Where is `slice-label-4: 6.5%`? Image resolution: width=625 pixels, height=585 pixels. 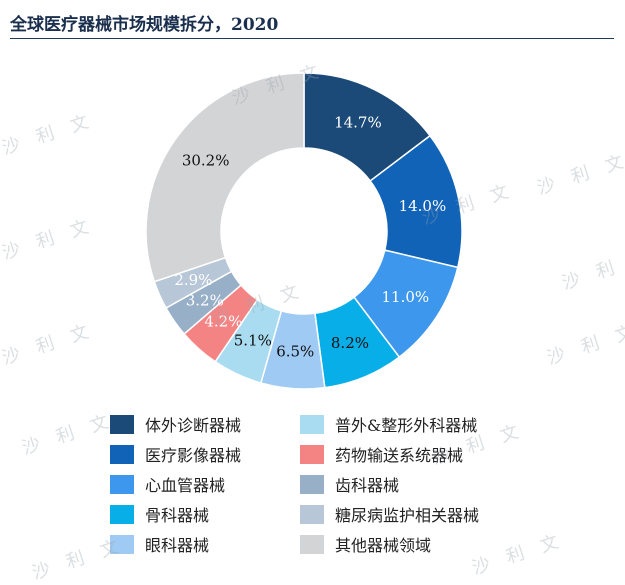
slice-label-4: 6.5% is located at coordinates (295, 352).